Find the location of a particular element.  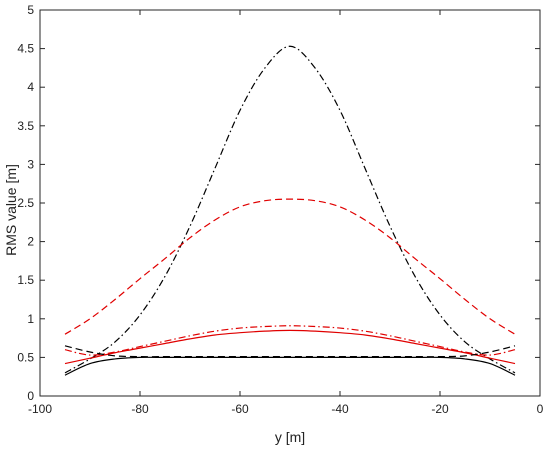

y-tick-label: 0.5 is located at coordinates (25, 357).